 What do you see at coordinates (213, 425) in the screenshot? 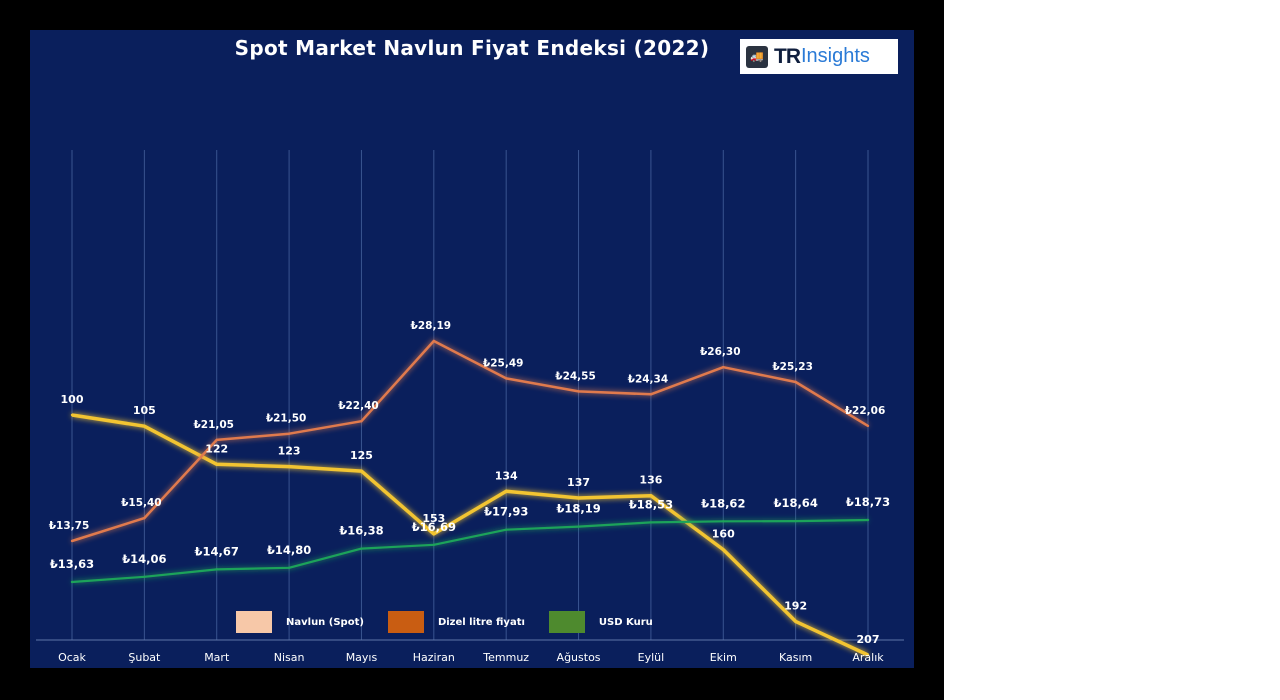
I see `data-label: ₺21,05` at bounding box center [213, 425].